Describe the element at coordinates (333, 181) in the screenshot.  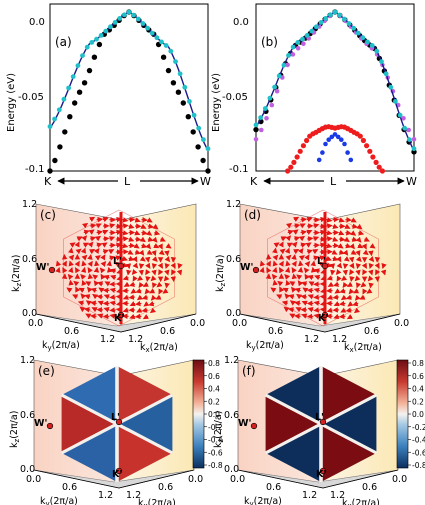
I see `x-tick-l: L` at that location.